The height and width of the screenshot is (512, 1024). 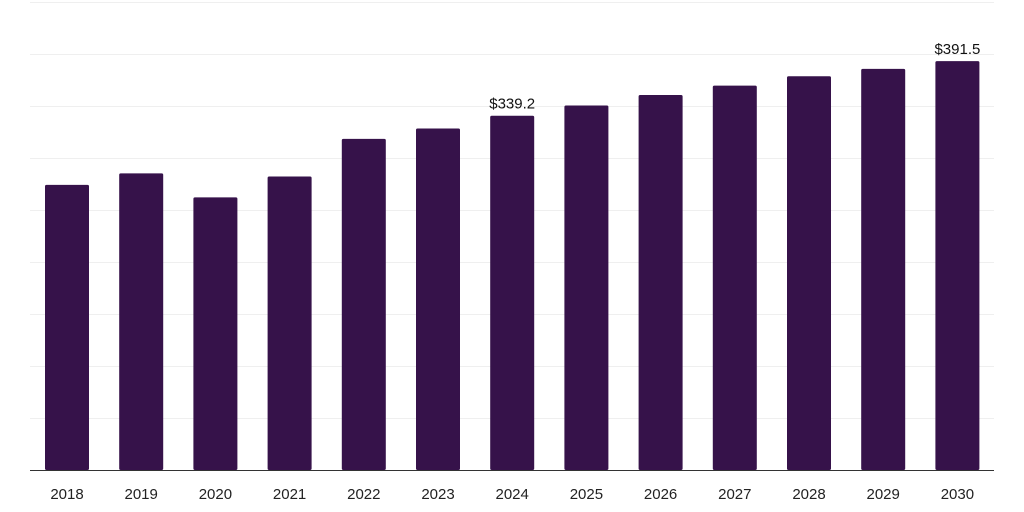 I want to click on x-tick-label-2030: 2030, so click(x=957, y=494).